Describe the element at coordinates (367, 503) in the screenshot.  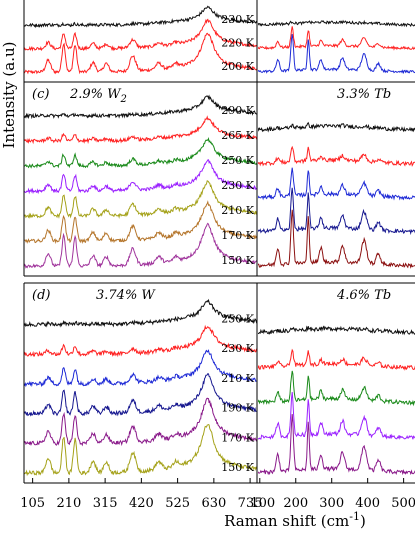
I see `x-tick-label: 400` at that location.